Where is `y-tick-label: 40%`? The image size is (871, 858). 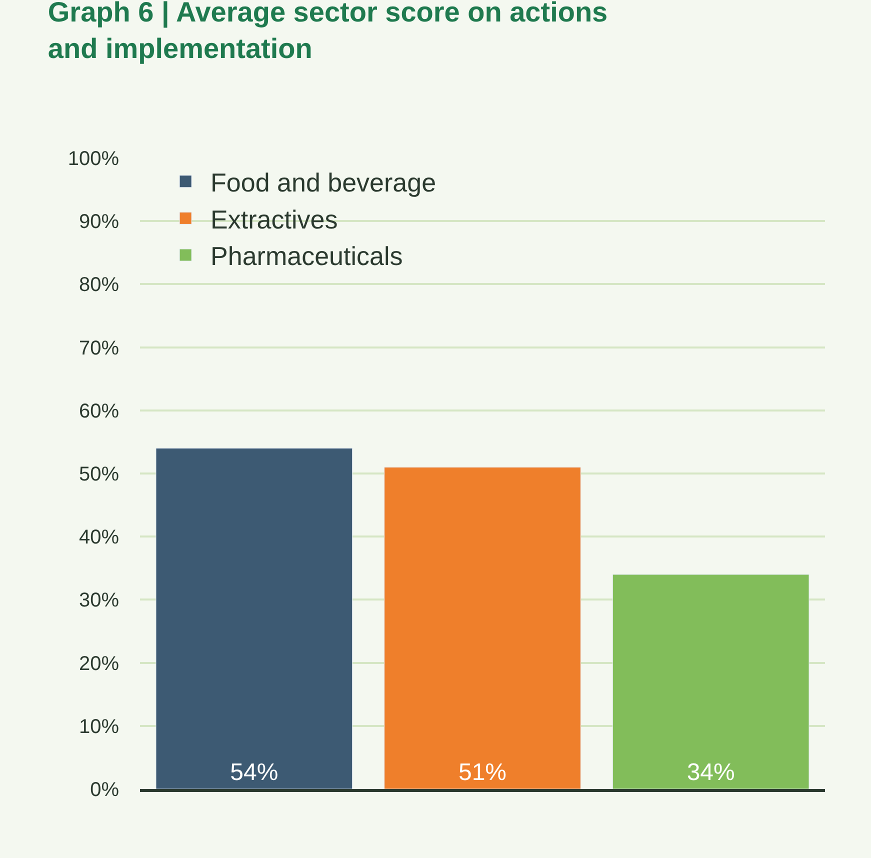
y-tick-label: 40% is located at coordinates (99, 537).